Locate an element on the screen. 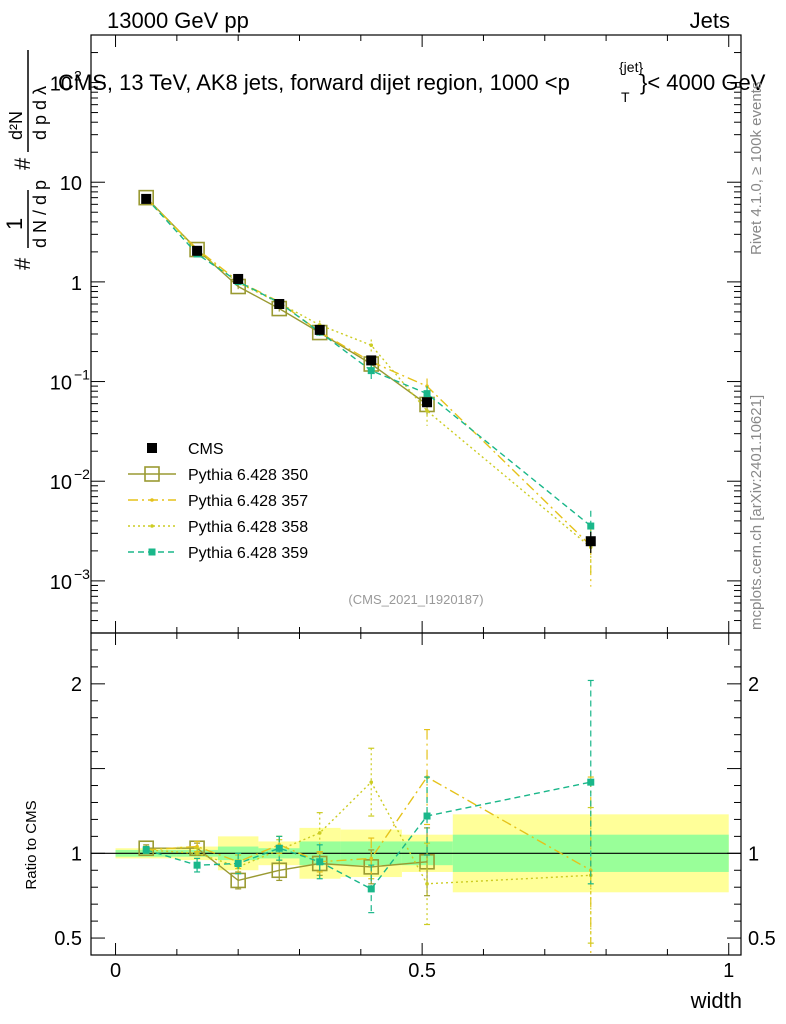 This screenshot has width=786, height=1024. y-tick-label-main-3: 1 is located at coordinates (76, 284).